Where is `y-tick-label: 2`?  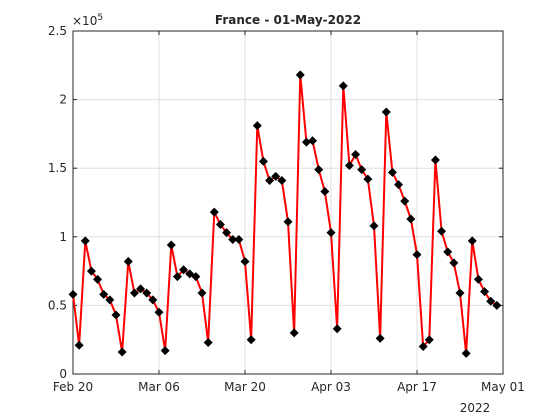 y-tick-label: 2 is located at coordinates (63, 100).